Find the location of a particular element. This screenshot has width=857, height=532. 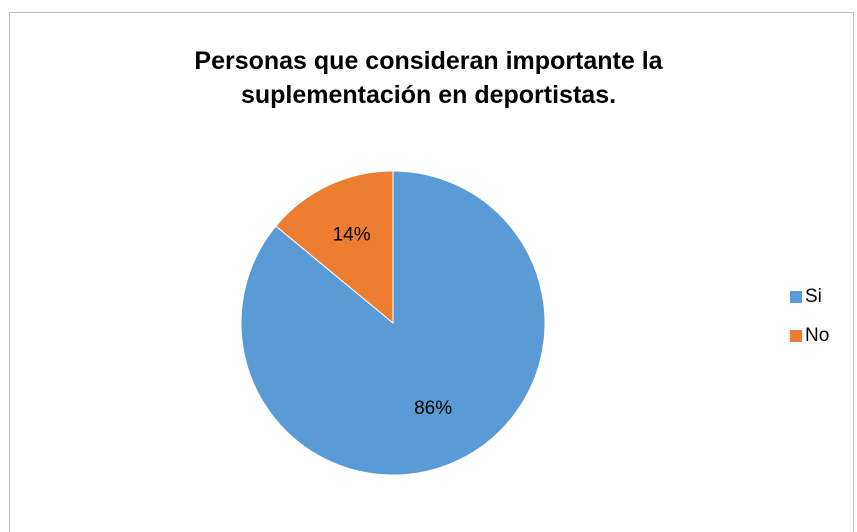

legend-label-no: No is located at coordinates (817, 335).